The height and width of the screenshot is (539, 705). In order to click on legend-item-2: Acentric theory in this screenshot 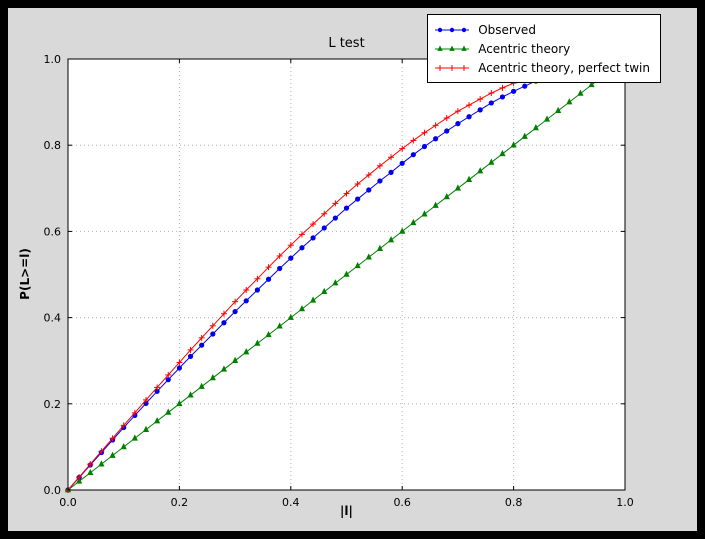, I will do `click(542, 48)`.